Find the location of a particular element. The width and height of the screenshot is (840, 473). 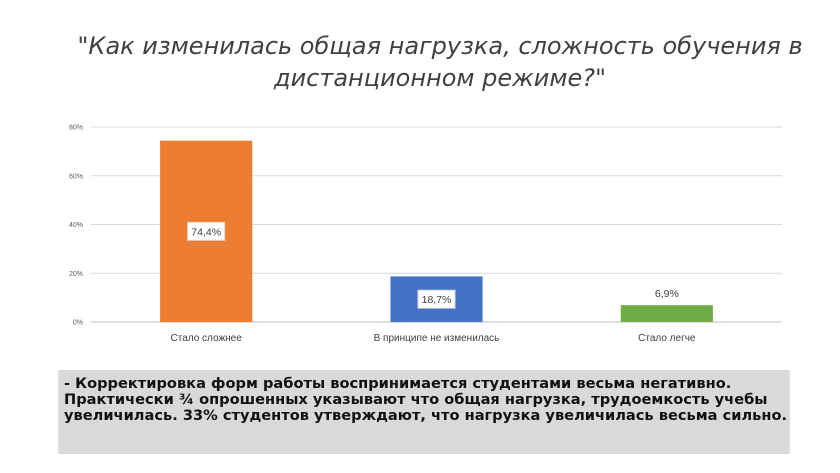

data-label: 6,9% is located at coordinates (667, 294).